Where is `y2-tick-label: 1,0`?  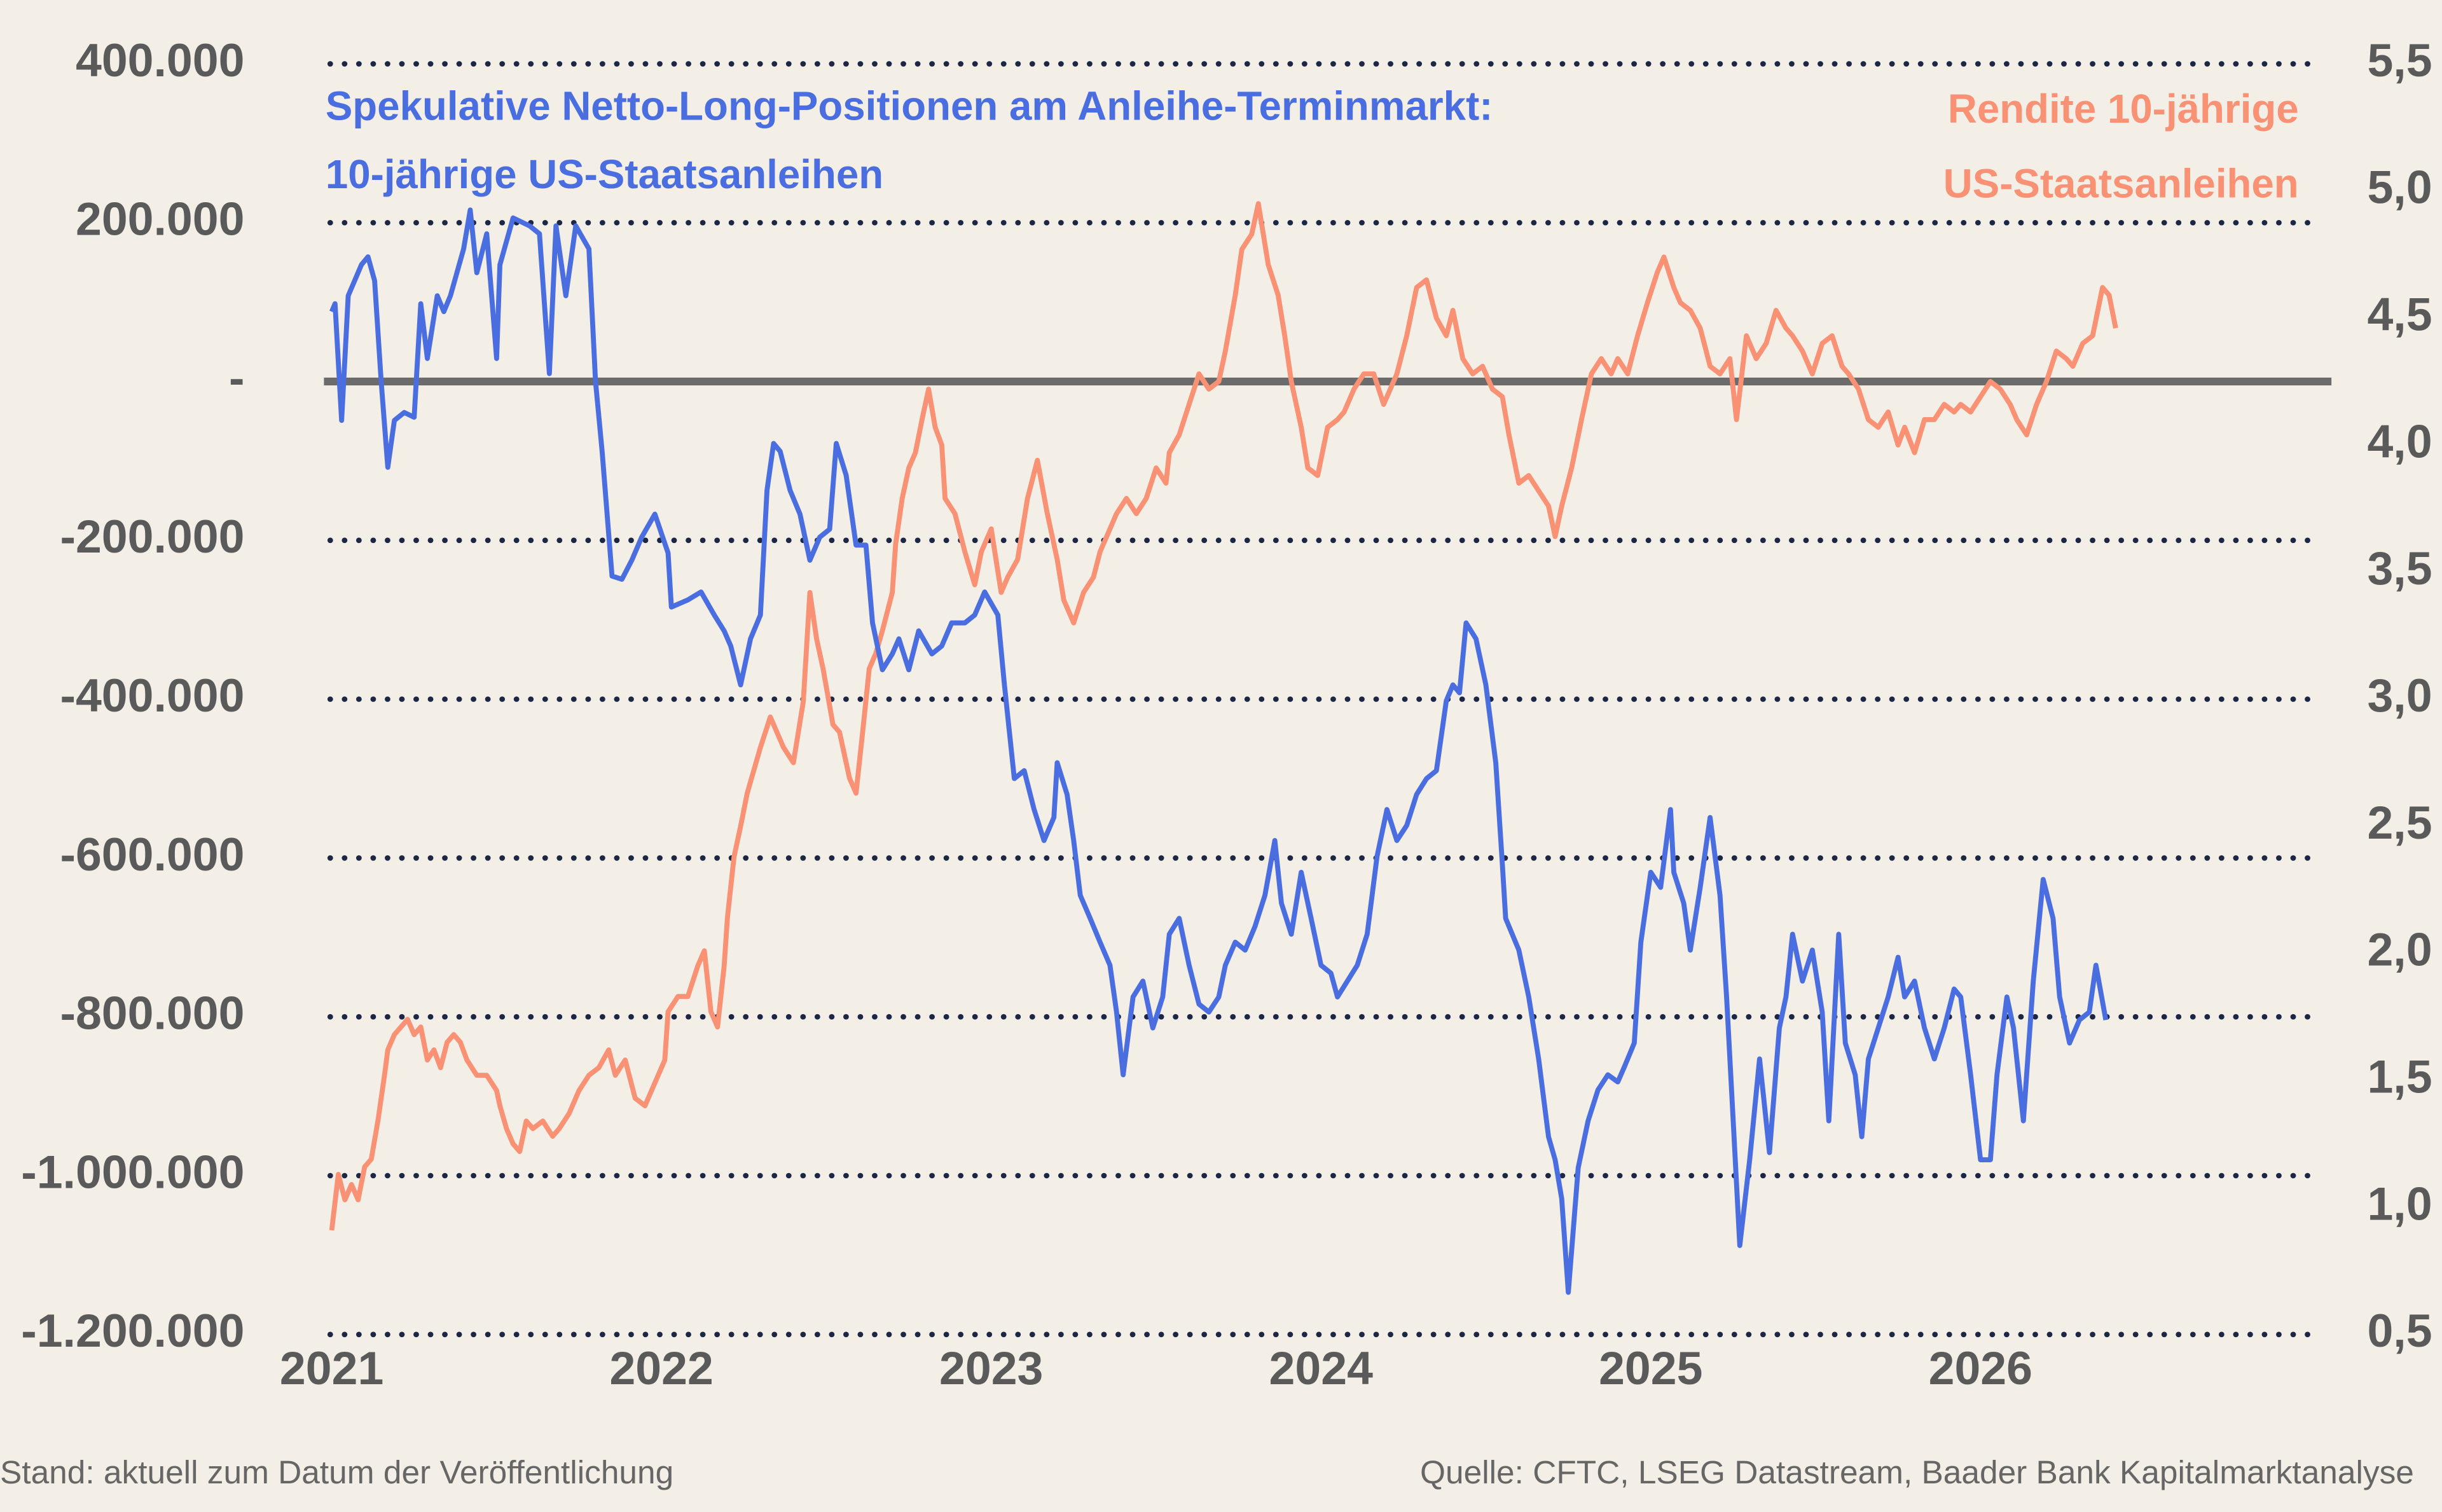
y2-tick-label: 1,0 is located at coordinates (2399, 1203).